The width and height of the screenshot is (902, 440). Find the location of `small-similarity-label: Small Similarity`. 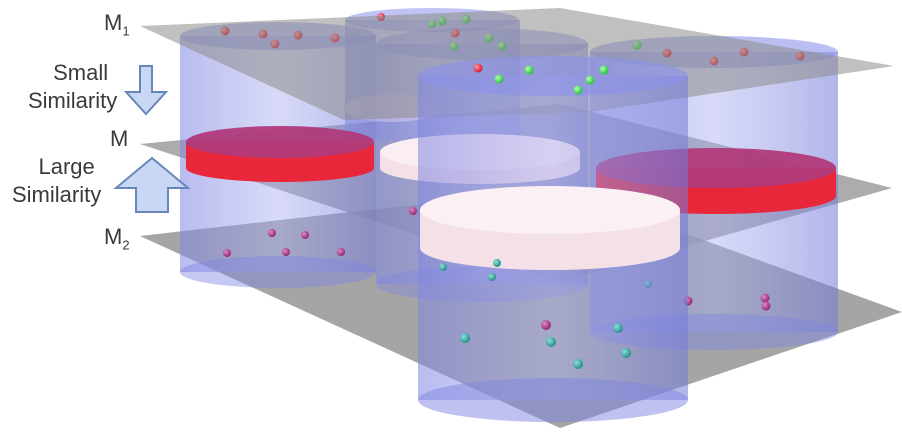

small-similarity-label: Small Similarity is located at coordinates (73, 86).